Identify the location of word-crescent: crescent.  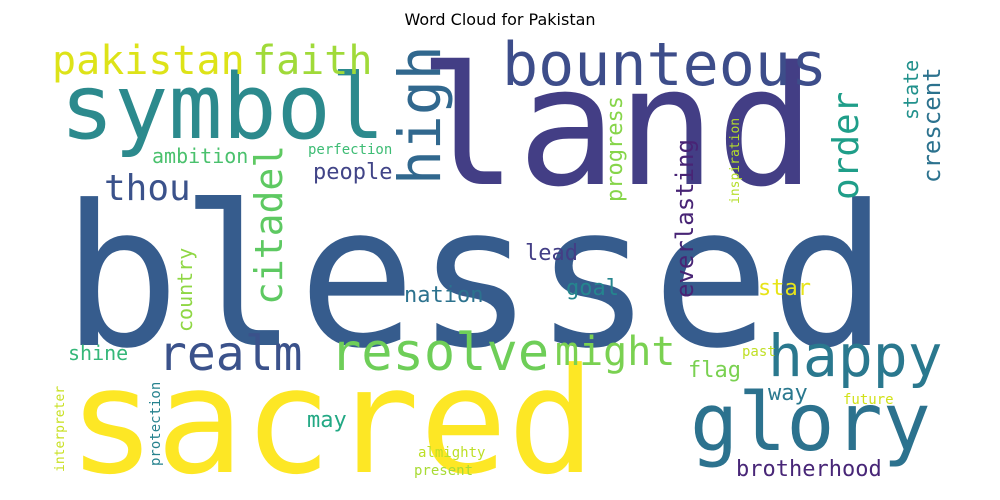
(932, 125).